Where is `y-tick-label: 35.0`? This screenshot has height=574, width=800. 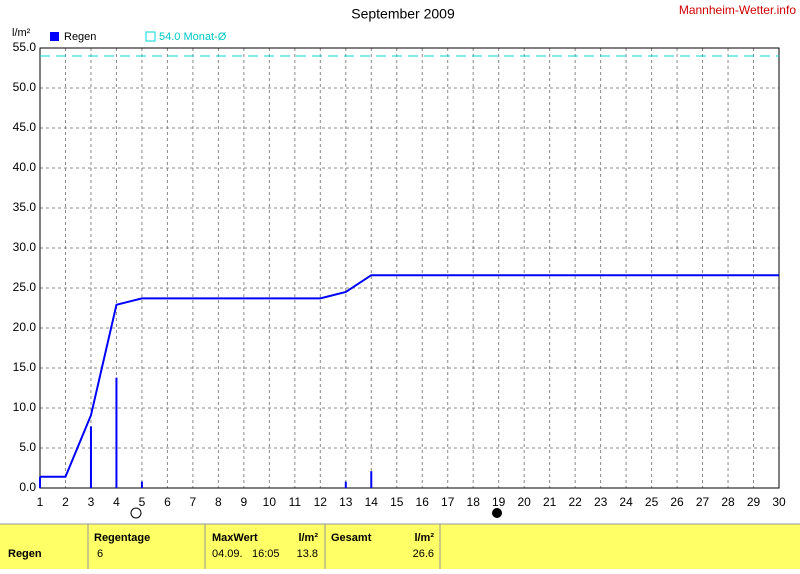 y-tick-label: 35.0 is located at coordinates (25, 207).